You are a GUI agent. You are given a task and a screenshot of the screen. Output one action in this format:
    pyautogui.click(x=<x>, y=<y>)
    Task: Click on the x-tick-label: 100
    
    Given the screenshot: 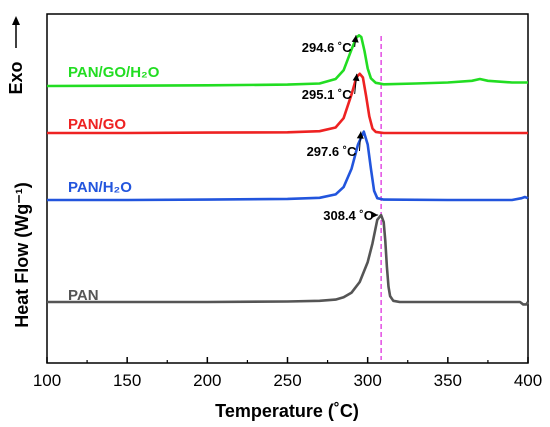 What is the action you would take?
    pyautogui.click(x=47, y=380)
    